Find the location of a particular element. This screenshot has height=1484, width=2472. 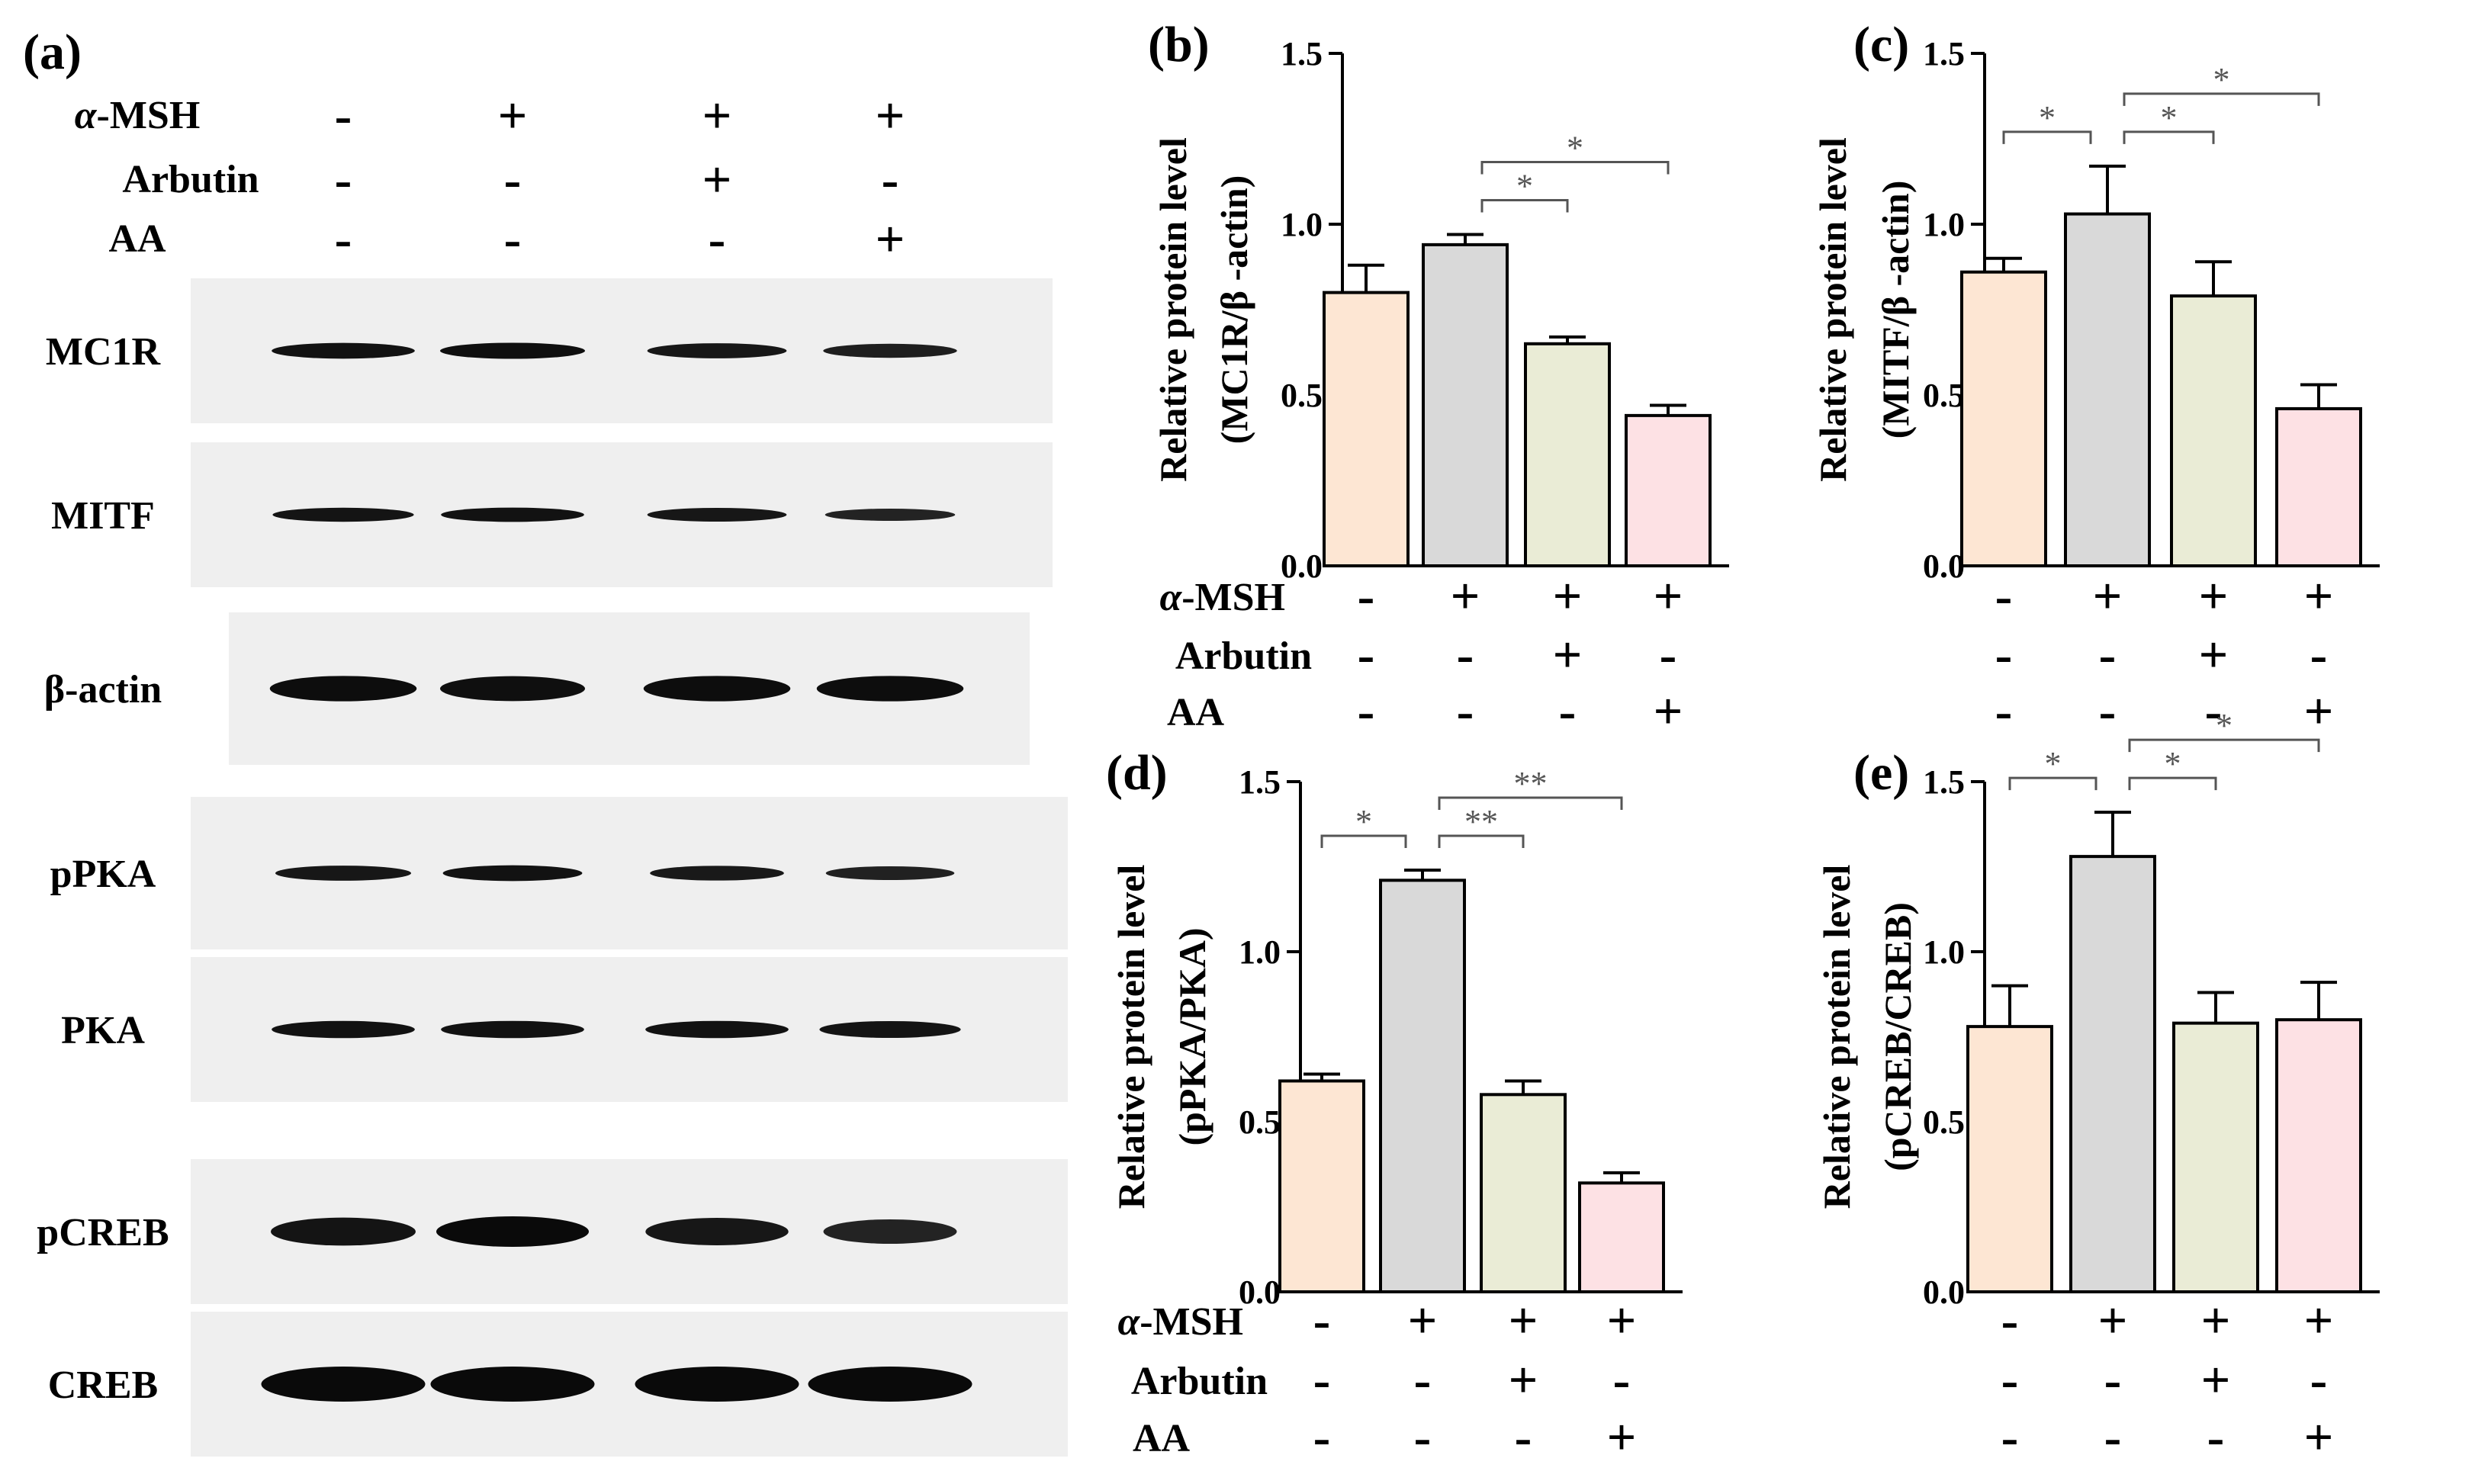

blot-treatment-label: AA is located at coordinates (137, 239).